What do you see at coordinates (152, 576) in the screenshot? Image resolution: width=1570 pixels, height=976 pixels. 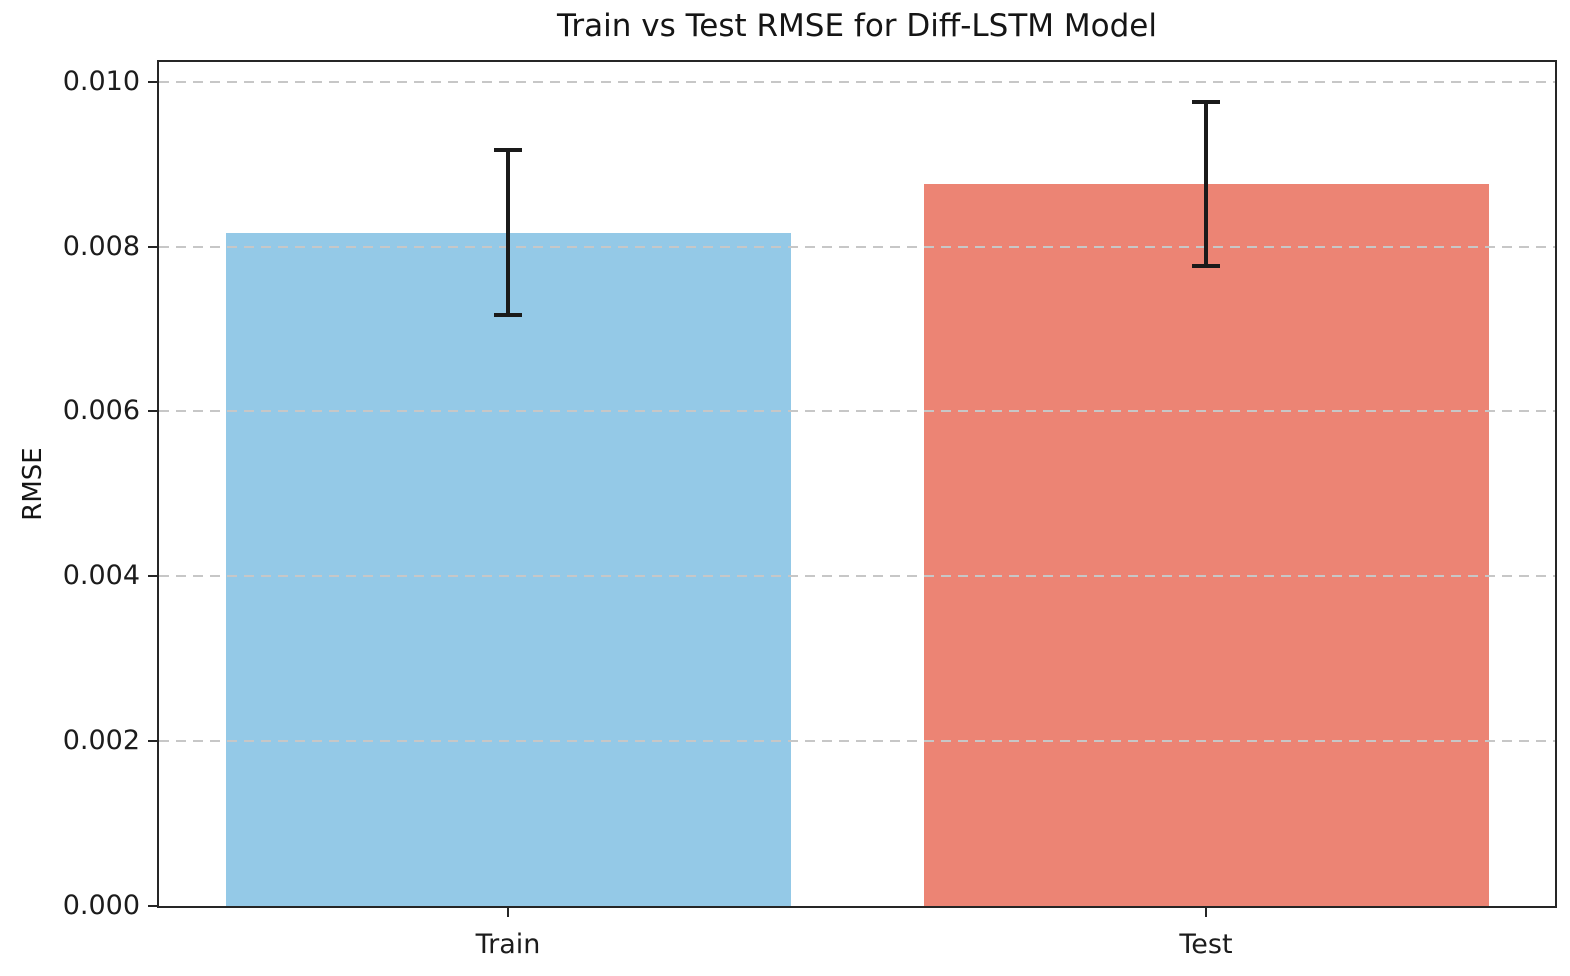 I see `y-tick-0.004` at bounding box center [152, 576].